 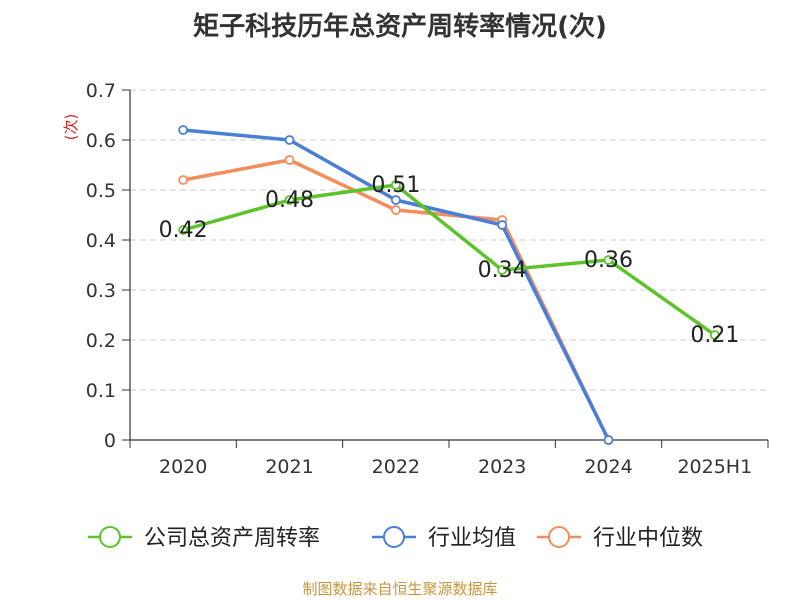 What do you see at coordinates (71, 127) in the screenshot?
I see `y-axis-label: (次)` at bounding box center [71, 127].